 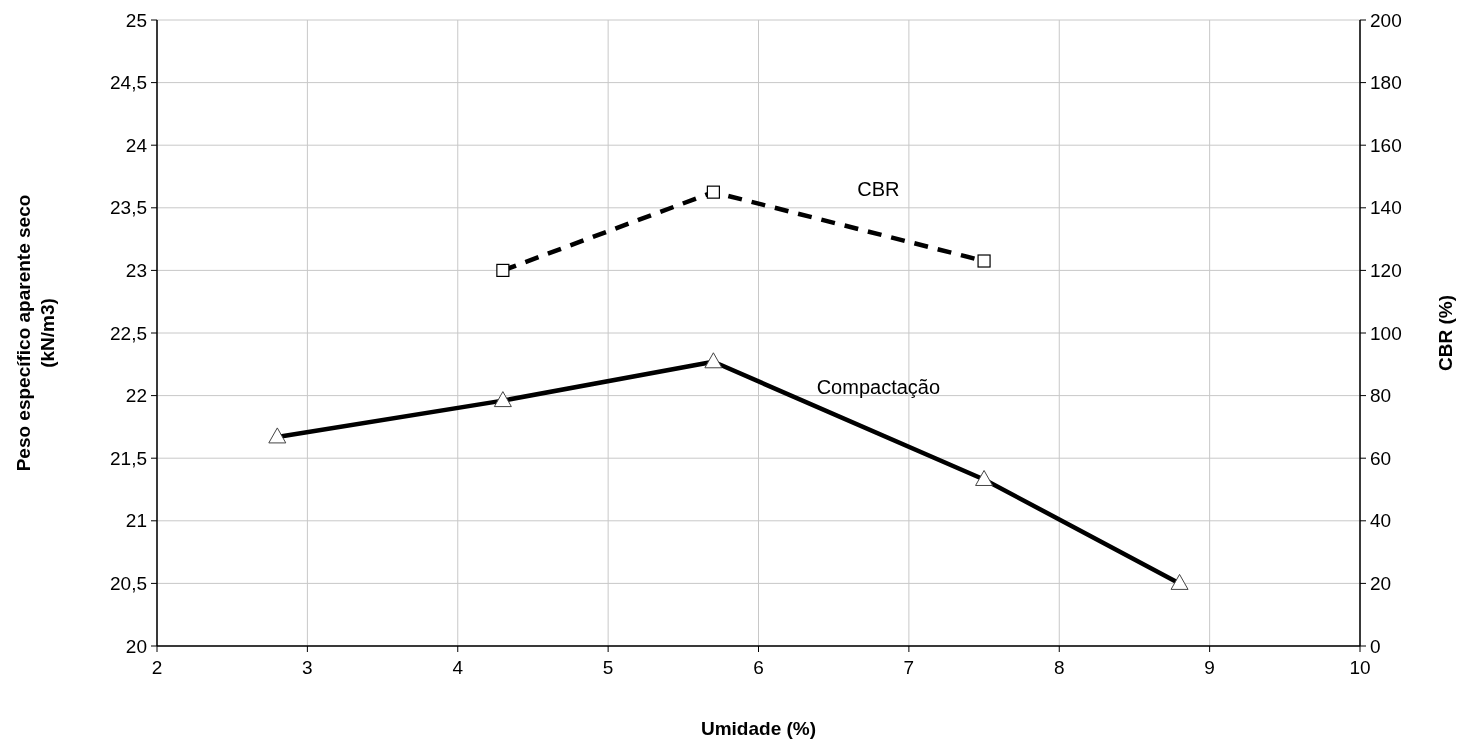 What do you see at coordinates (1445, 333) in the screenshot?
I see `y2-axis-title: CBR (%)` at bounding box center [1445, 333].